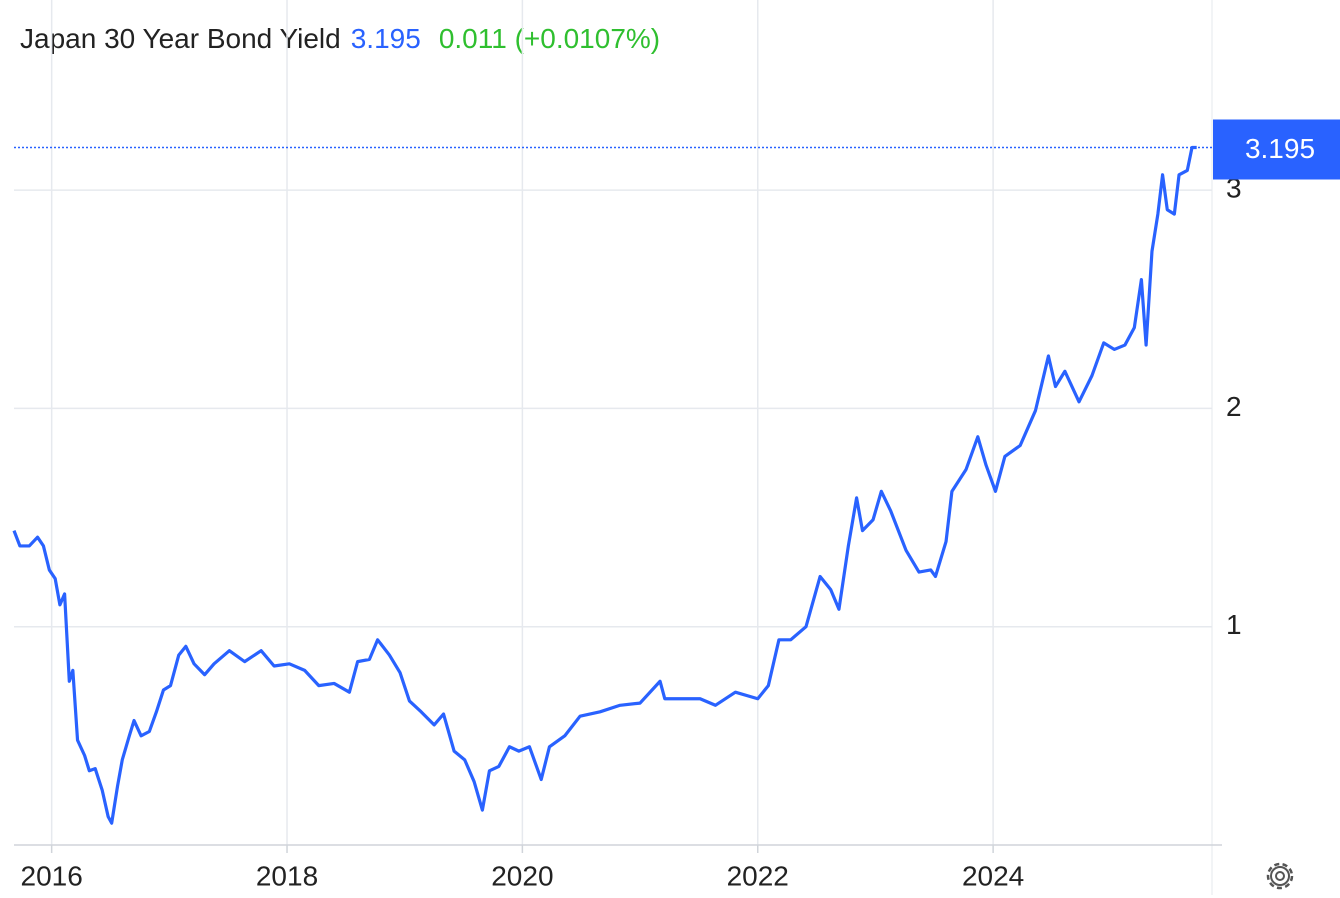 The height and width of the screenshot is (898, 1340). Describe the element at coordinates (1280, 876) in the screenshot. I see `settings-icon` at that location.